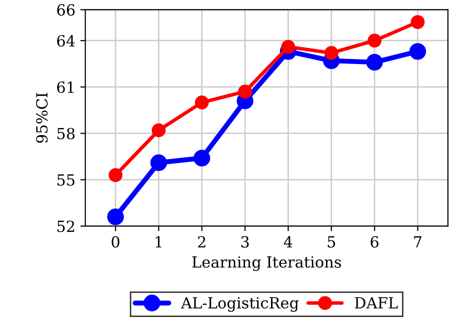 The height and width of the screenshot is (323, 474). I want to click on x-tick-label: 0, so click(116, 242).